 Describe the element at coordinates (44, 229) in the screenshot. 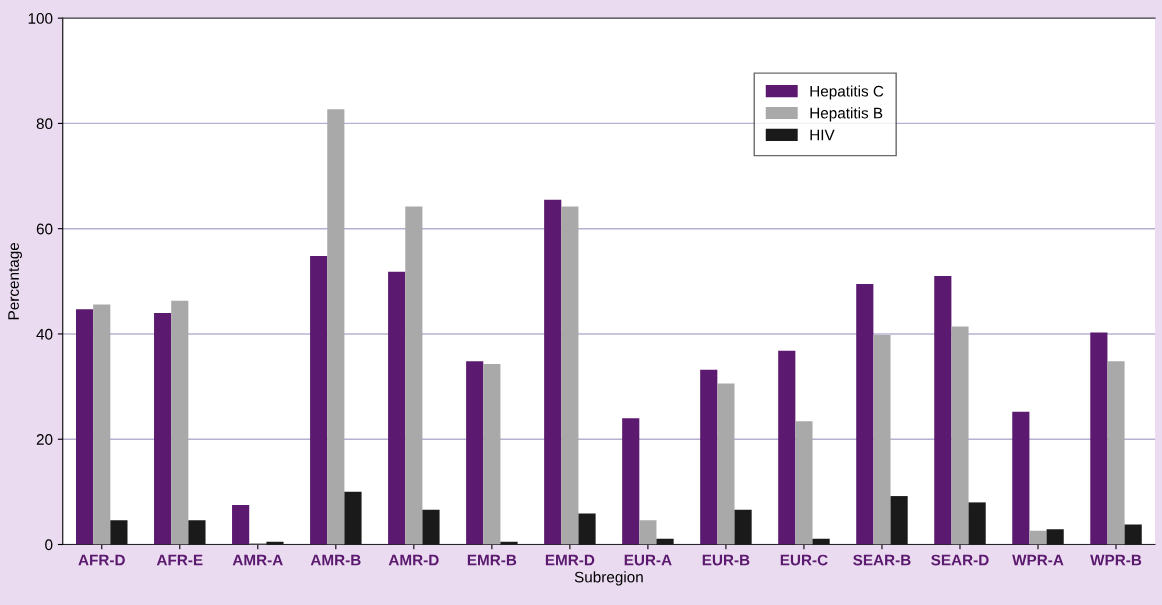

I see `y-tick-label: 60` at that location.